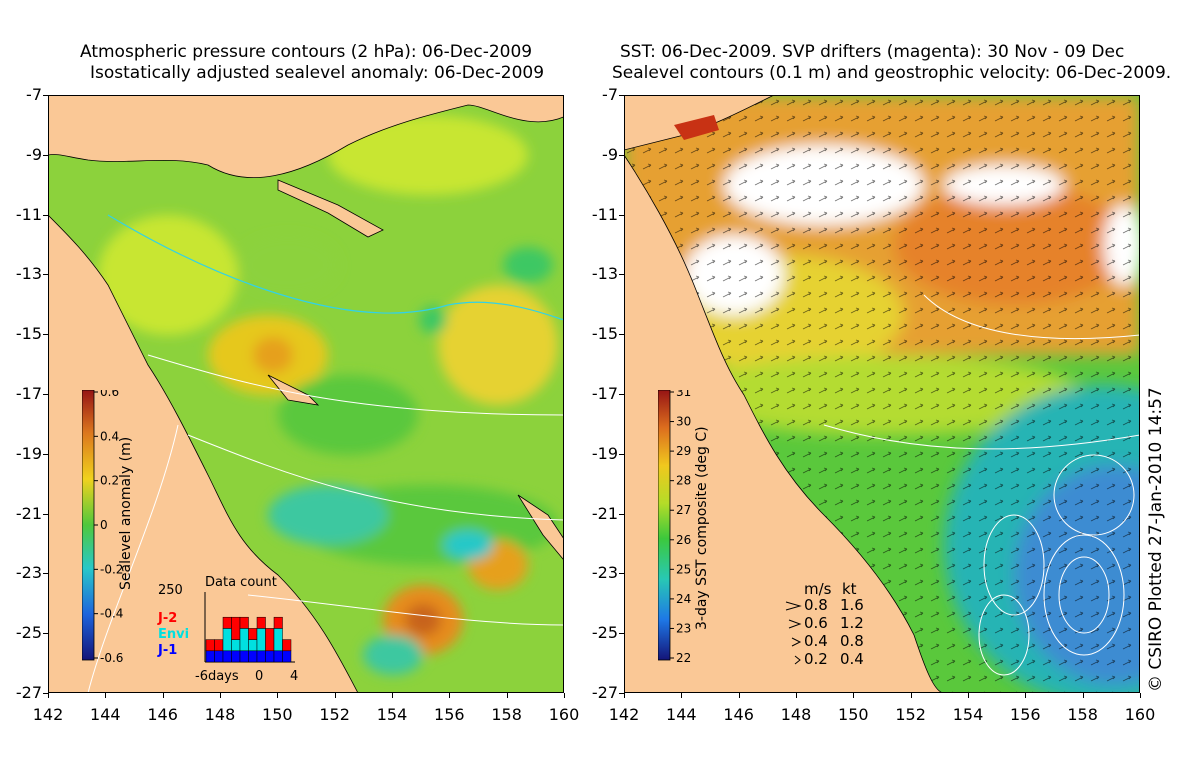 The width and height of the screenshot is (1200, 780). Describe the element at coordinates (683, 422) in the screenshot. I see `sst-colorbar-tick-1: 30` at that location.